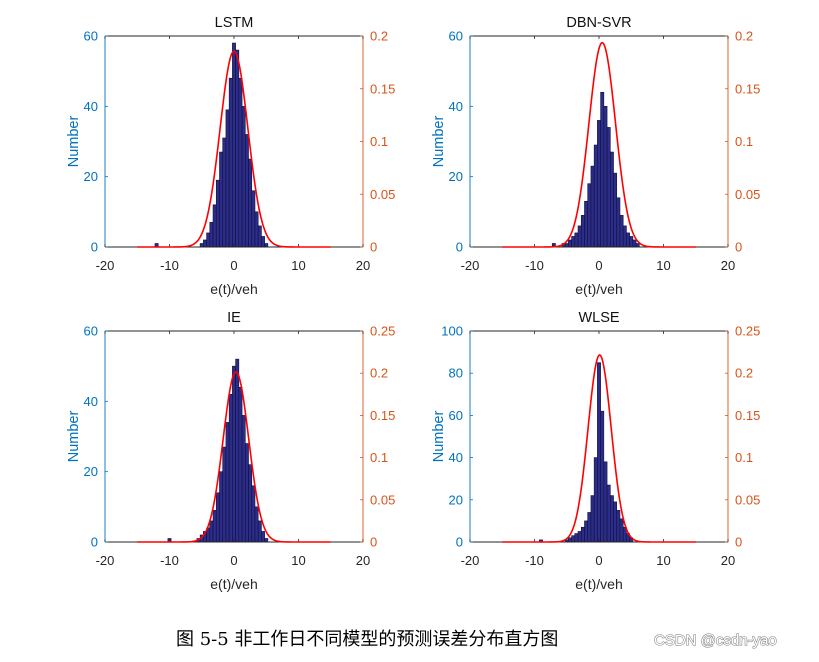 Image resolution: width=819 pixels, height=662 pixels. What do you see at coordinates (598, 23) in the screenshot?
I see `panel-title: DBN-SVR` at bounding box center [598, 23].